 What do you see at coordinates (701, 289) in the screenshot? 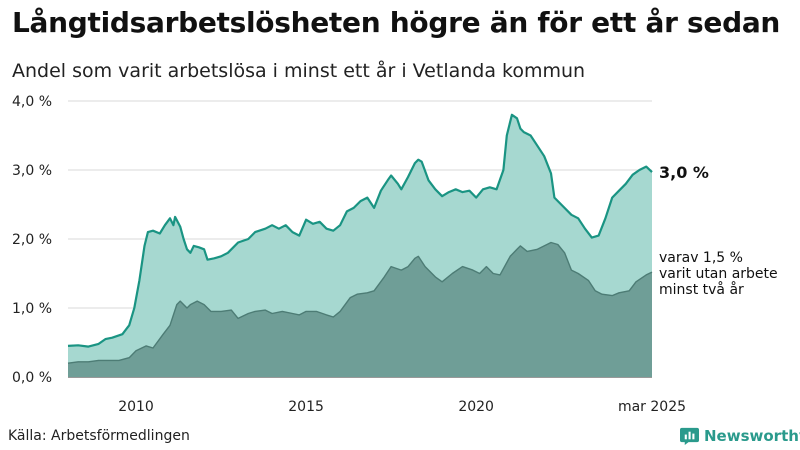
I see `annotation-line-3: minst två år` at bounding box center [701, 289].